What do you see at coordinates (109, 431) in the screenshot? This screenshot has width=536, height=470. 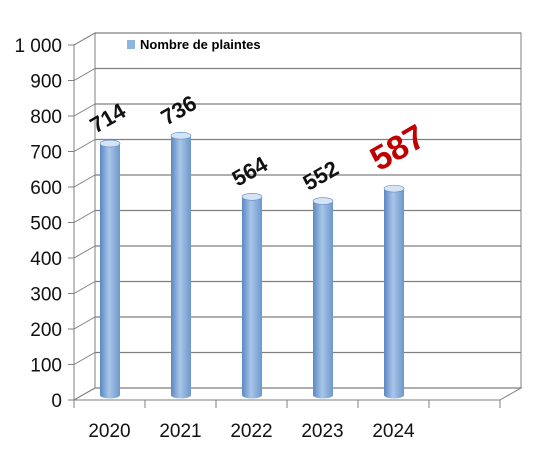 I see `x-tick-label: 2020` at bounding box center [109, 431].